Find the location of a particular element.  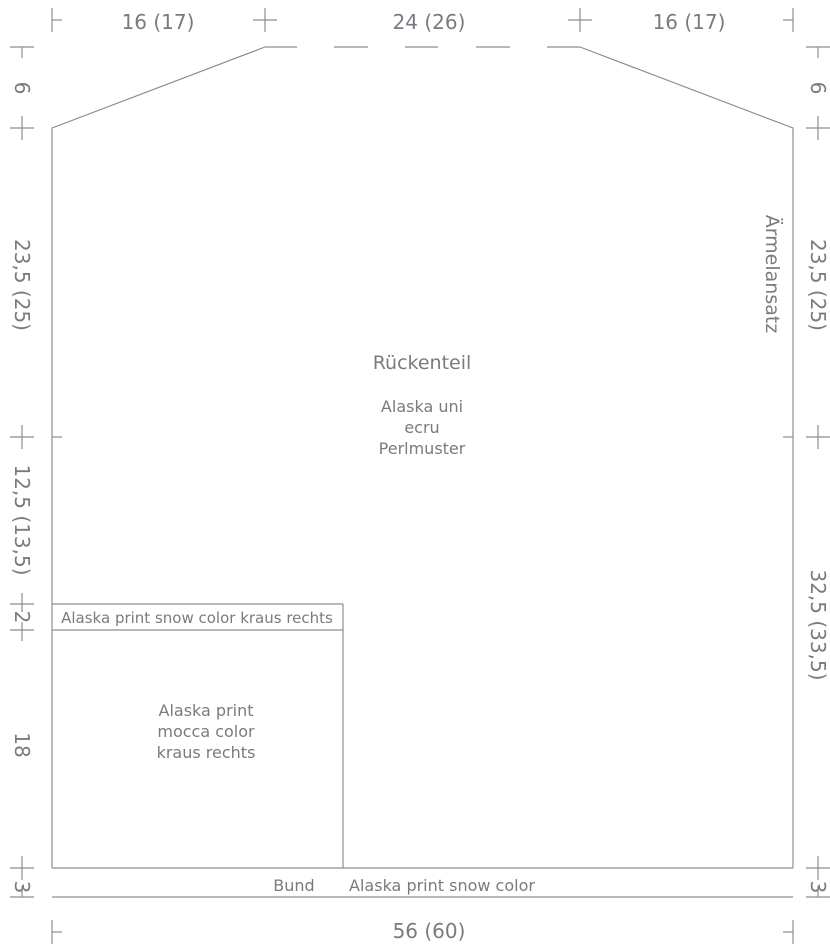

bottom-dimension-ticks is located at coordinates (422, 932).